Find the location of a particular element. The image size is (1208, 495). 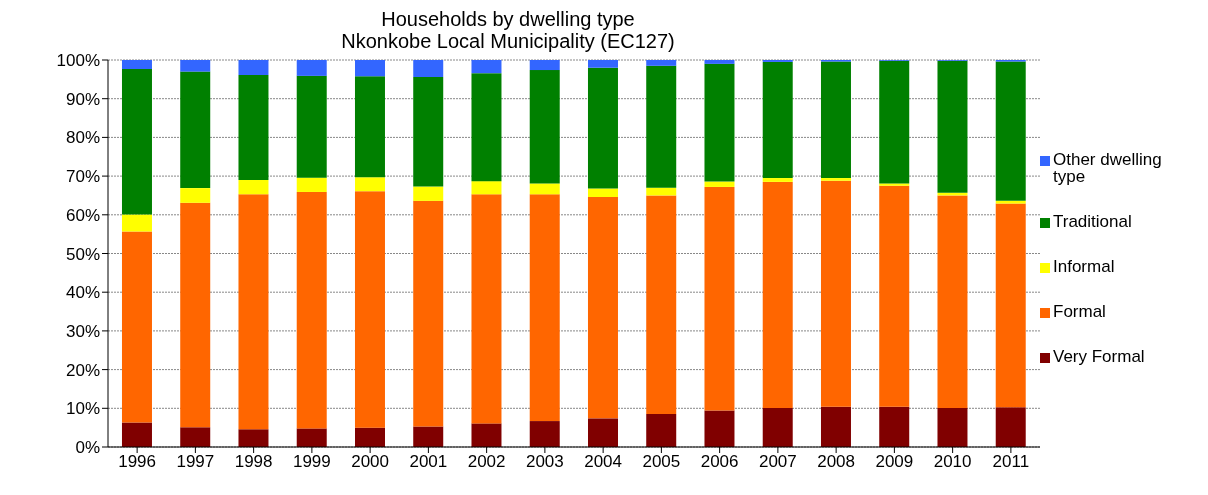

x-tick-label: 2002 is located at coordinates (486, 462).